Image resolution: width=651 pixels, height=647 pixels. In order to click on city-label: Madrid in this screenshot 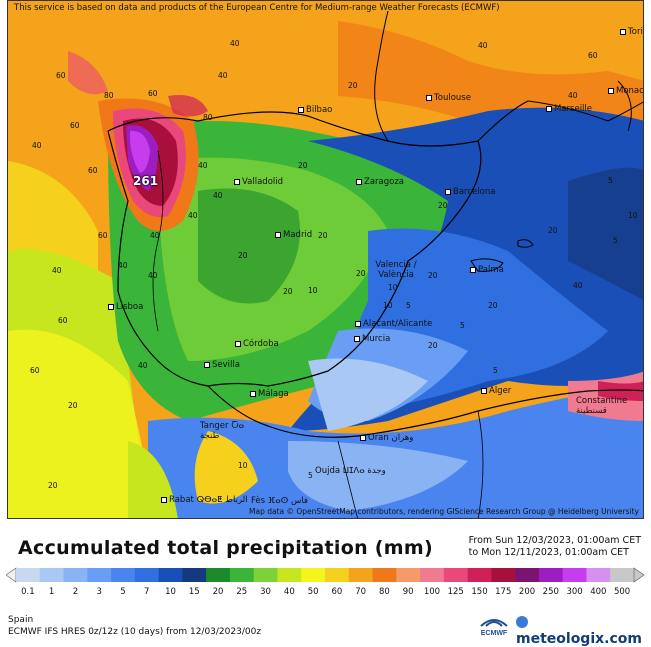, I will do `click(298, 235)`.